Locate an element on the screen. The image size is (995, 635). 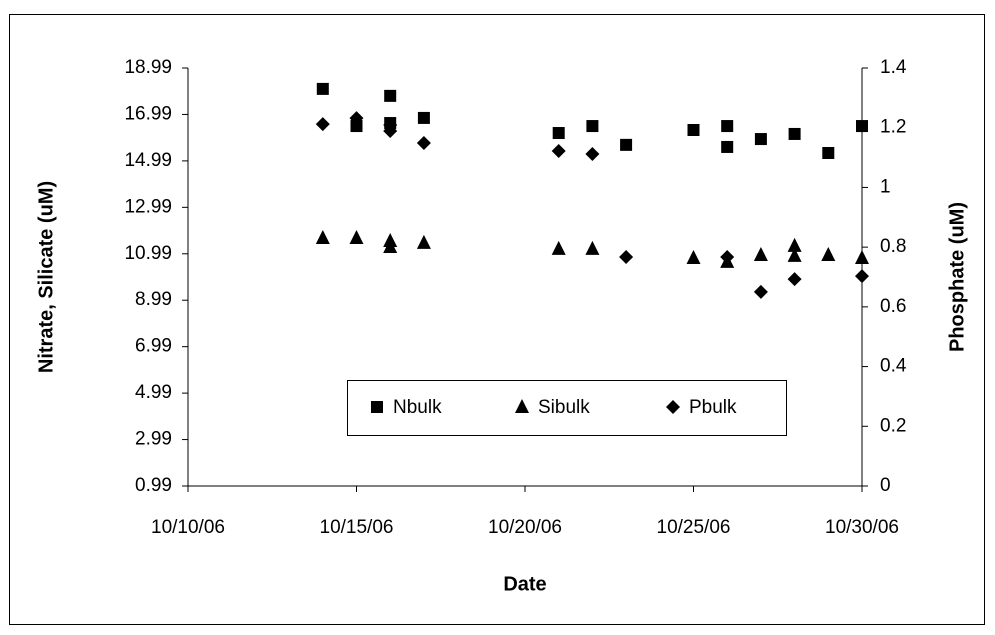
x-tick-label: 10/15/06 is located at coordinates (357, 527).